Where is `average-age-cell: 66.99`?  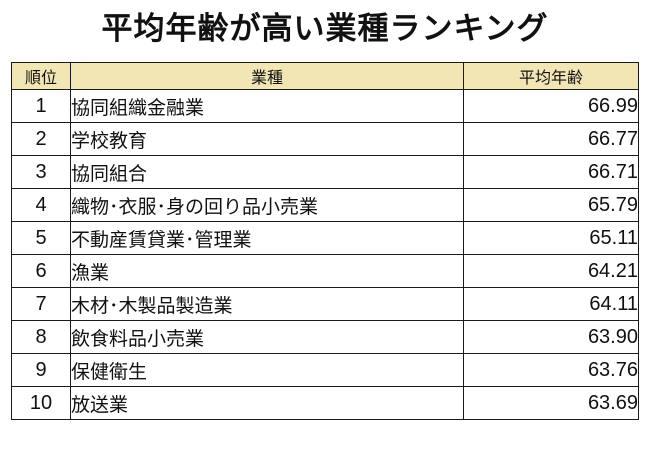 average-age-cell: 66.99 is located at coordinates (551, 106).